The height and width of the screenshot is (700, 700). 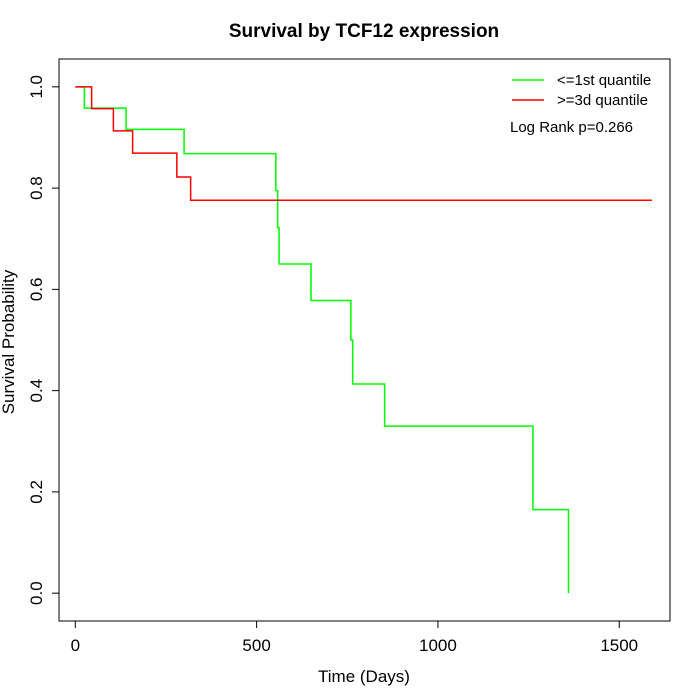 I want to click on y-axis-label: Survival Probability, so click(x=9, y=341).